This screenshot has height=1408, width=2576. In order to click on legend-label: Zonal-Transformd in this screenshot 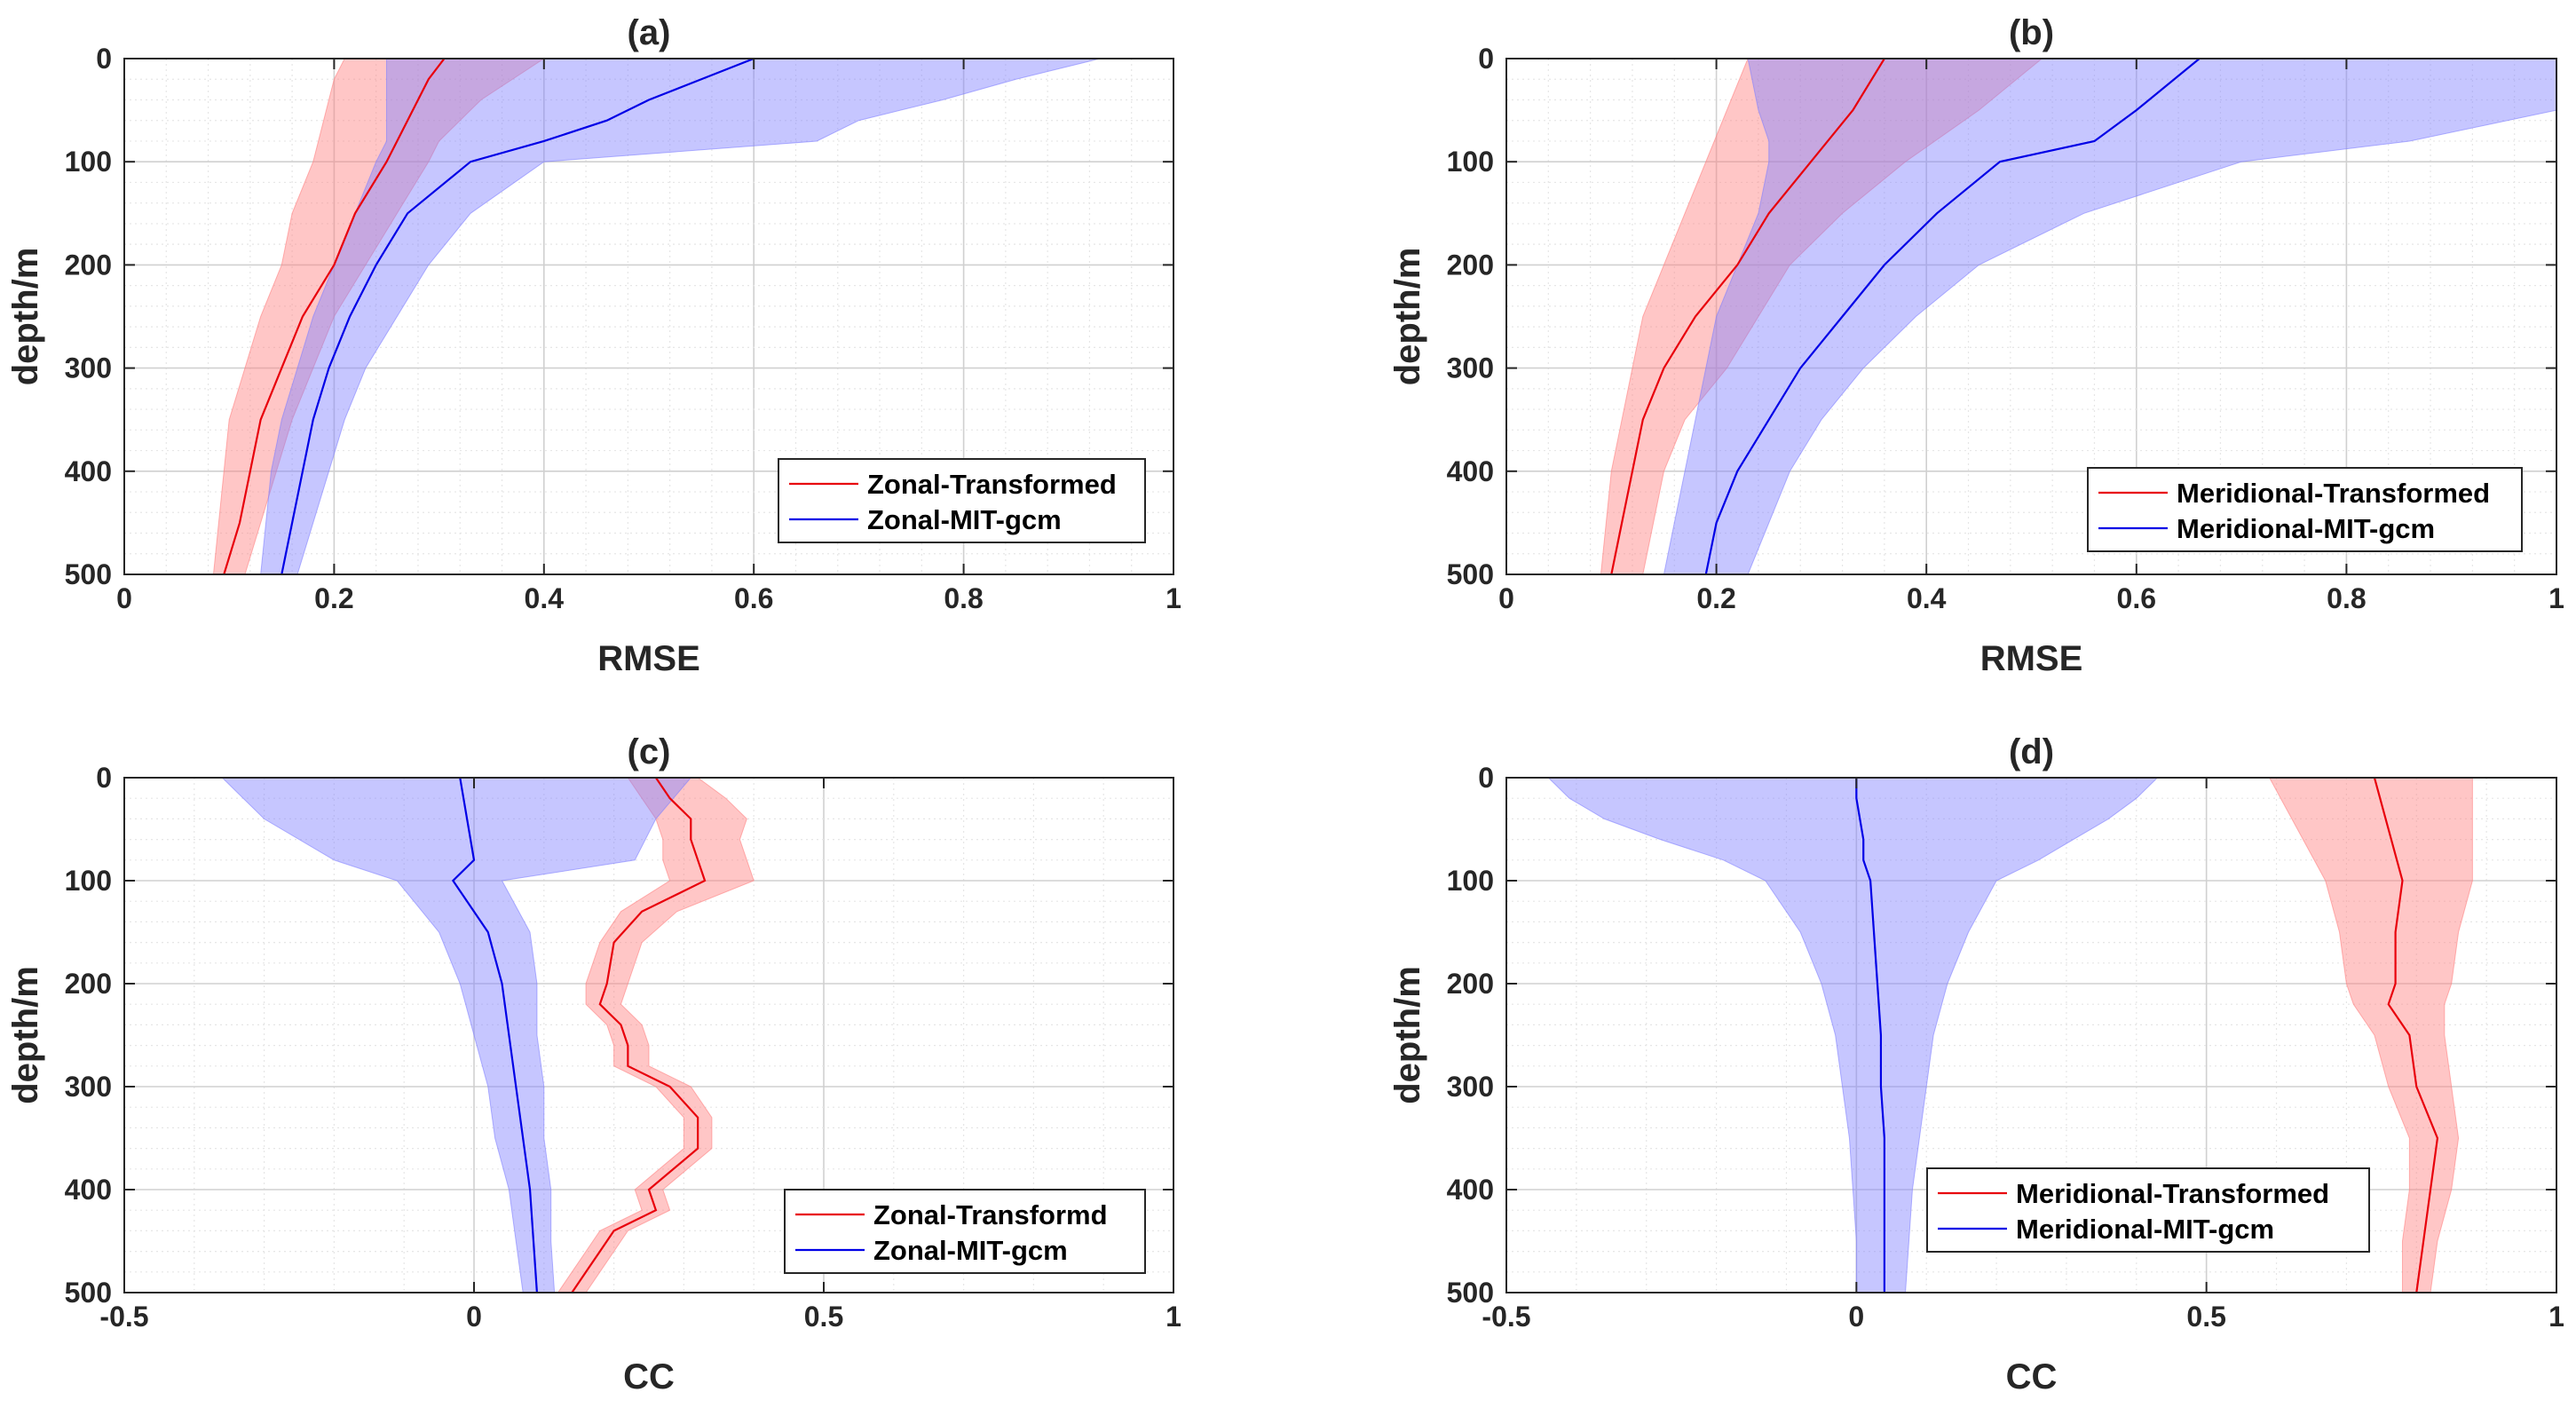, I will do `click(990, 1214)`.